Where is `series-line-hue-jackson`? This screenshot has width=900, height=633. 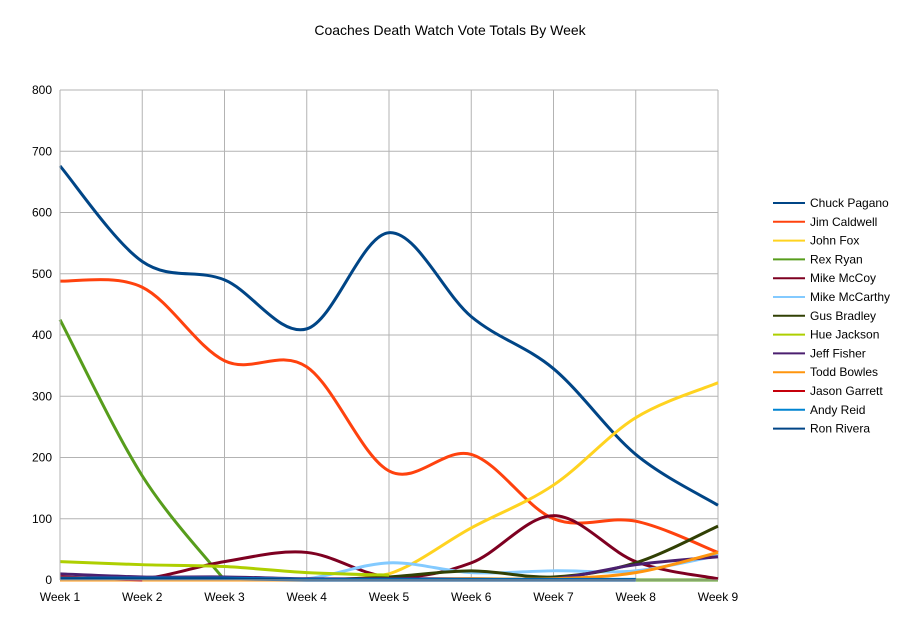 series-line-hue-jackson is located at coordinates (224, 568).